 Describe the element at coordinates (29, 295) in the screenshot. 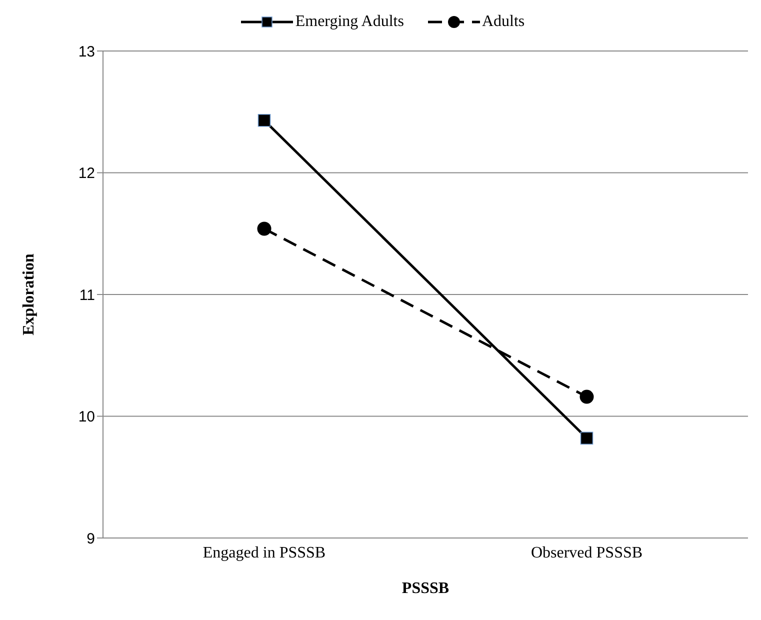

I see `y-axis-title: Exploration` at that location.